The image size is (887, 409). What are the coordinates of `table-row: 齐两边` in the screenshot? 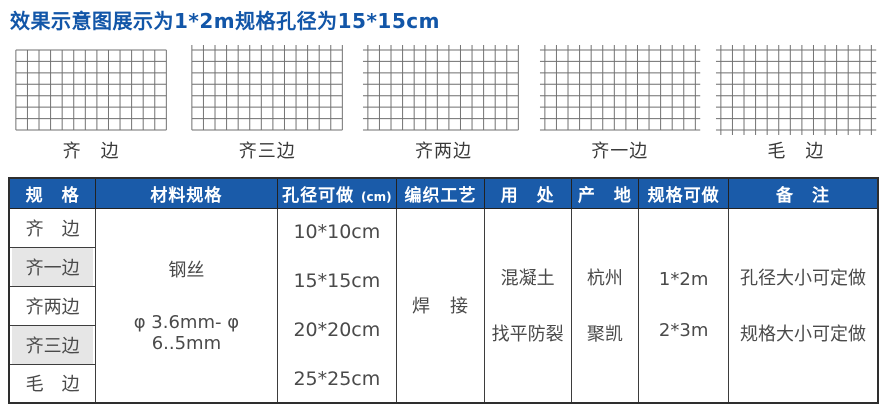 It's located at (443, 305).